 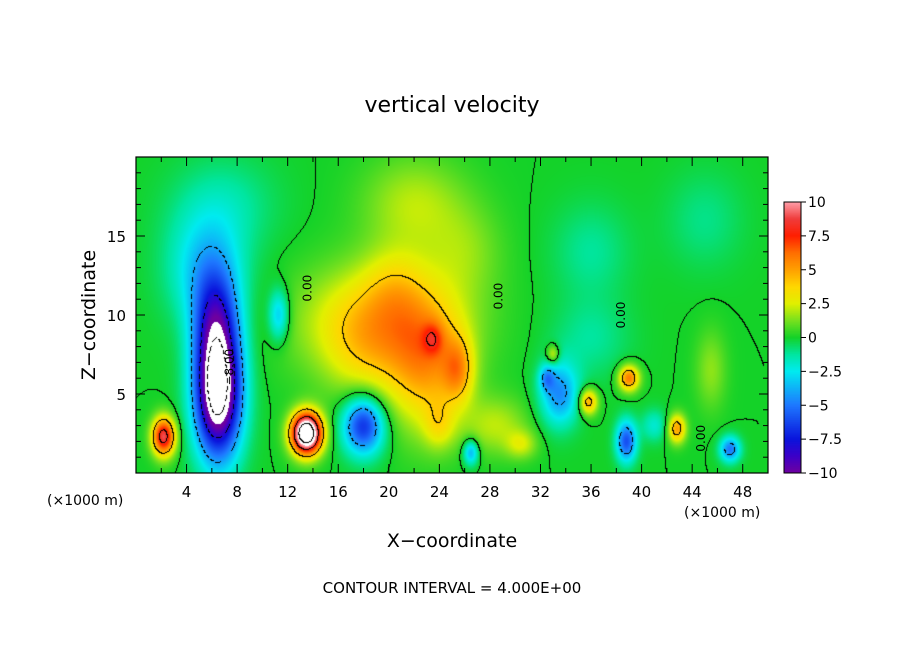 What do you see at coordinates (237, 492) in the screenshot?
I see `x-tick-label-8: 8` at bounding box center [237, 492].